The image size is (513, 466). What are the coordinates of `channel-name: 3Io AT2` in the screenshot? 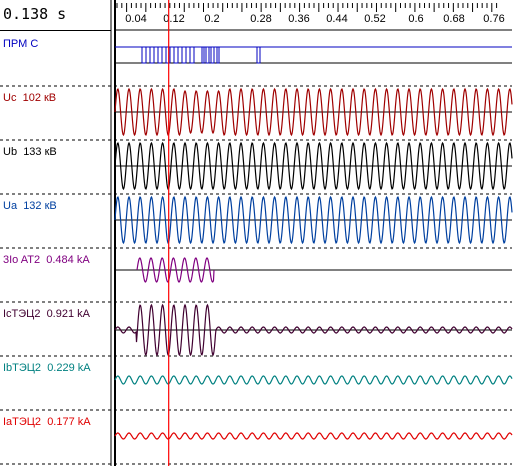 It's located at (22, 260).